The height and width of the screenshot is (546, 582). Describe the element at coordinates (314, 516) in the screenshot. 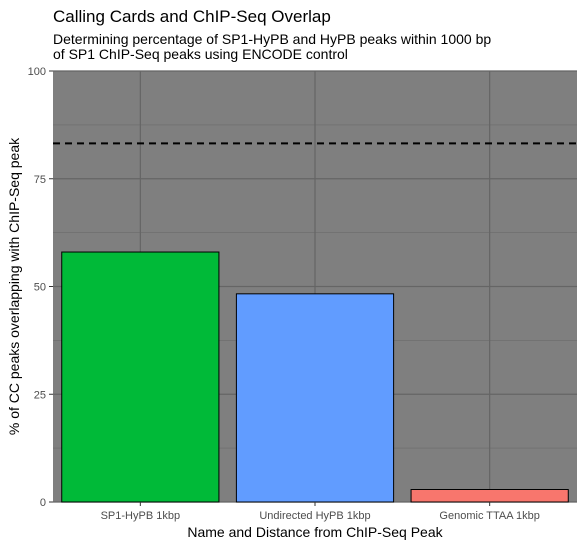

I see `x-tick-label: Undirected HyPB 1kbp` at that location.